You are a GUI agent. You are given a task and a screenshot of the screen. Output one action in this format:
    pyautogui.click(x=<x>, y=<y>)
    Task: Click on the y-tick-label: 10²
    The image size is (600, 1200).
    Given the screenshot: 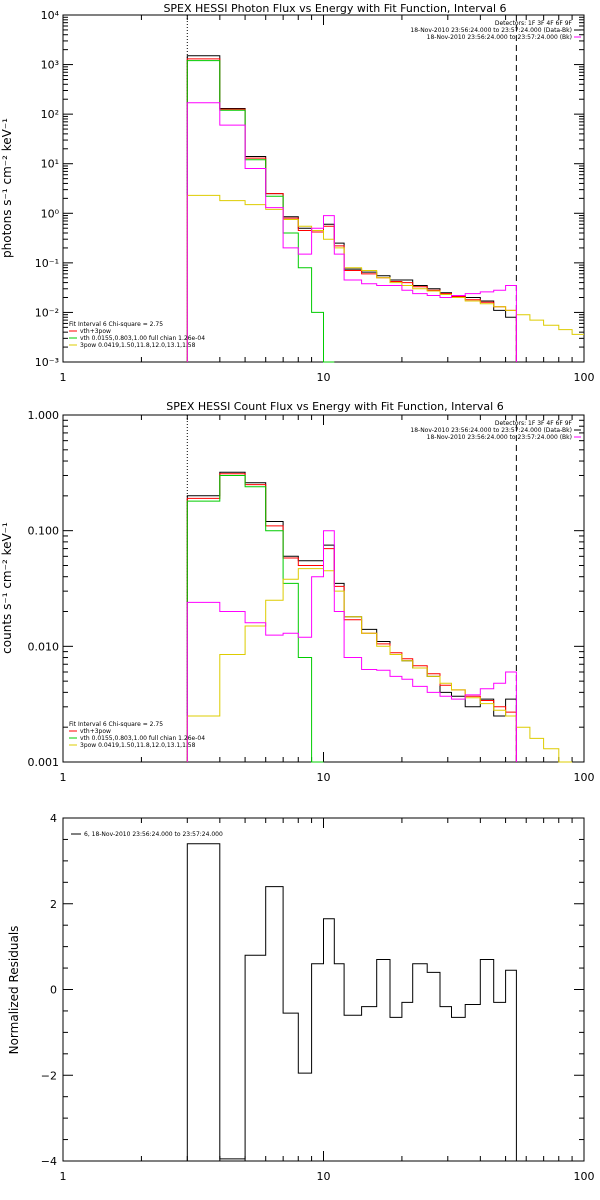 What is the action you would take?
    pyautogui.click(x=50, y=114)
    